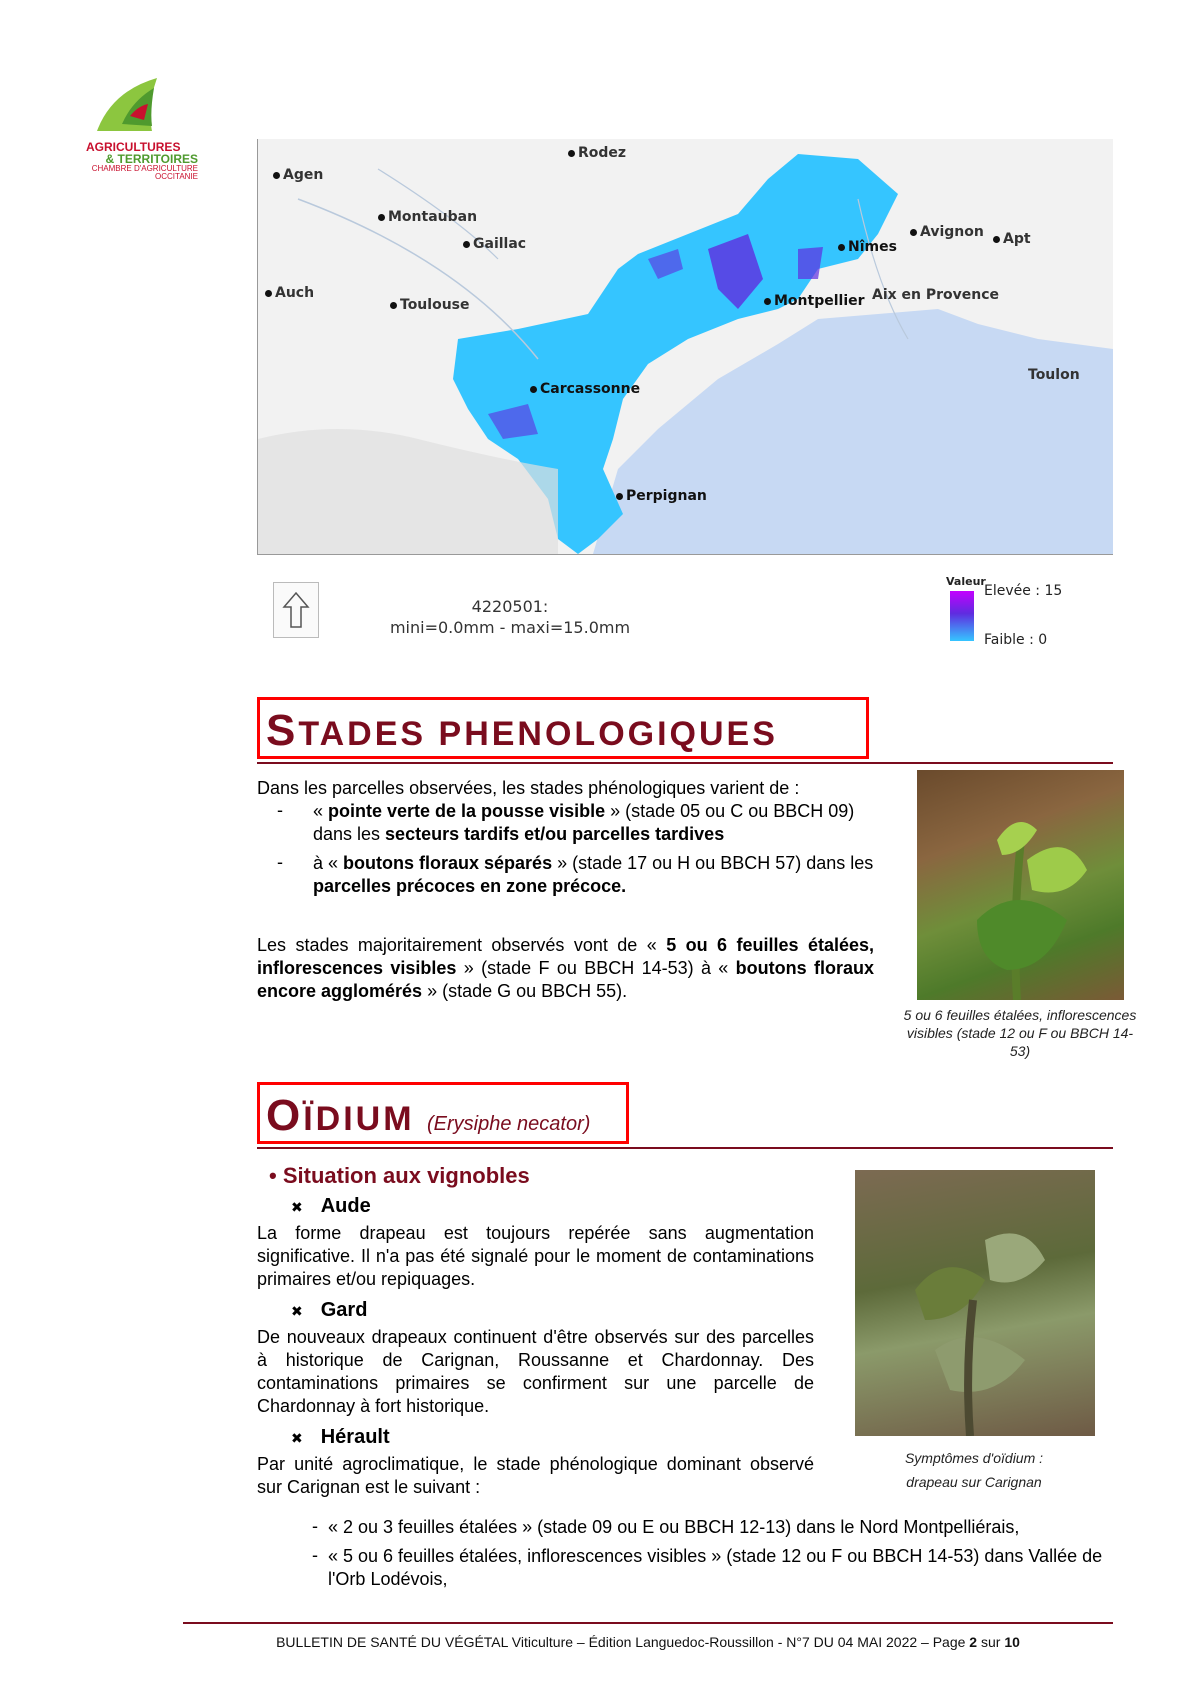 The height and width of the screenshot is (1684, 1191). I want to click on legend-low: Faible : 0, so click(1016, 640).